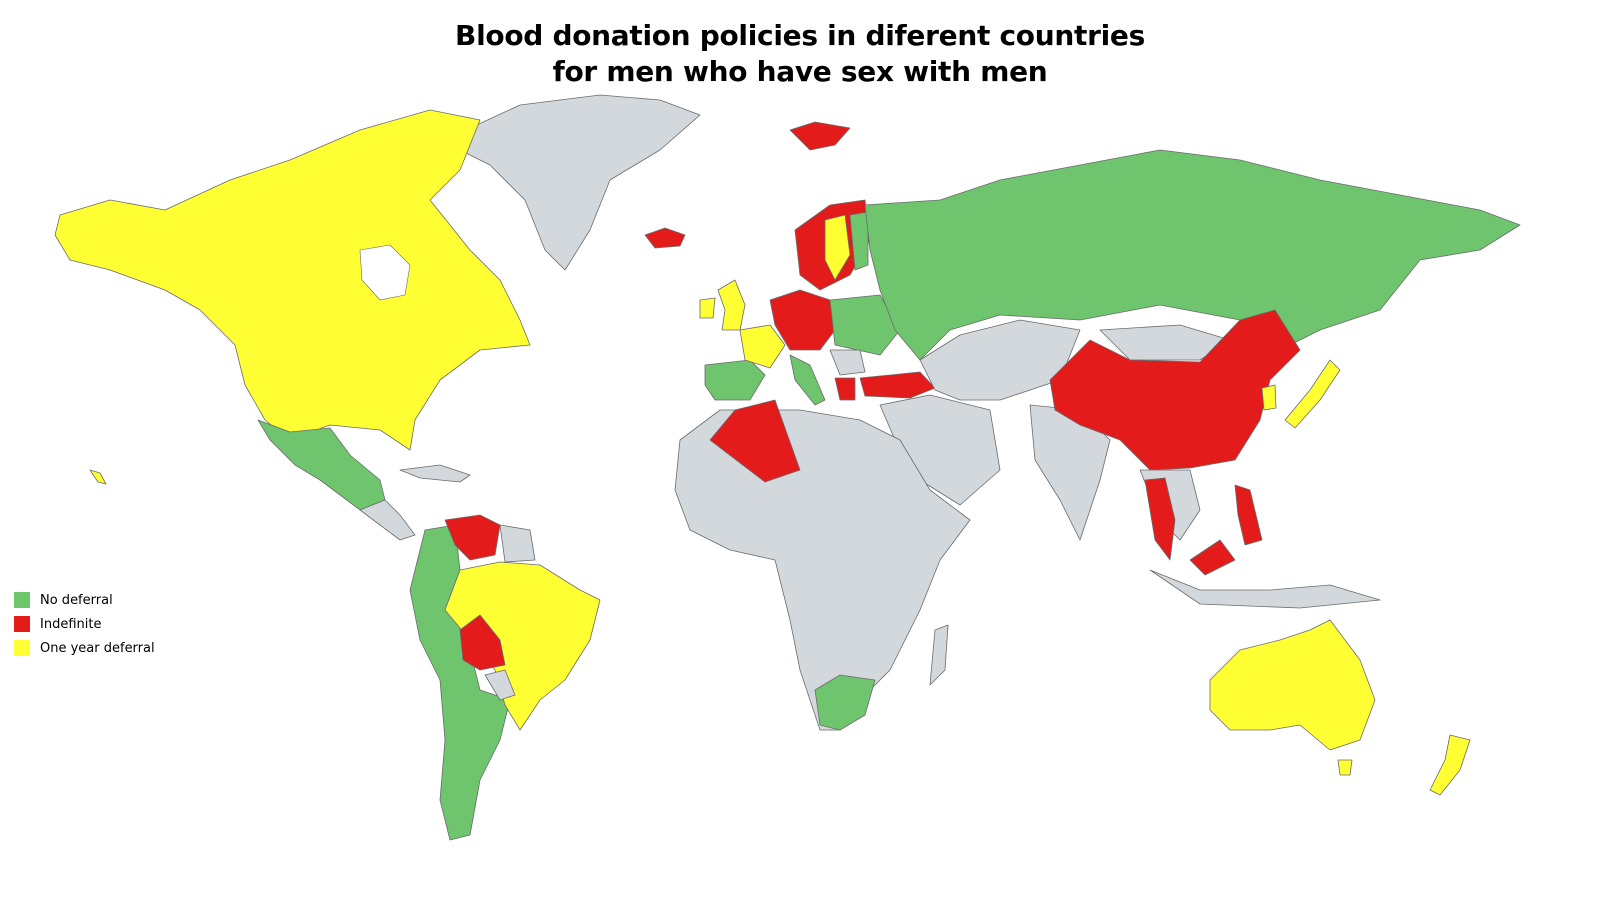 This screenshot has height=907, width=1600. I want to click on new-zealand, so click(1450, 765).